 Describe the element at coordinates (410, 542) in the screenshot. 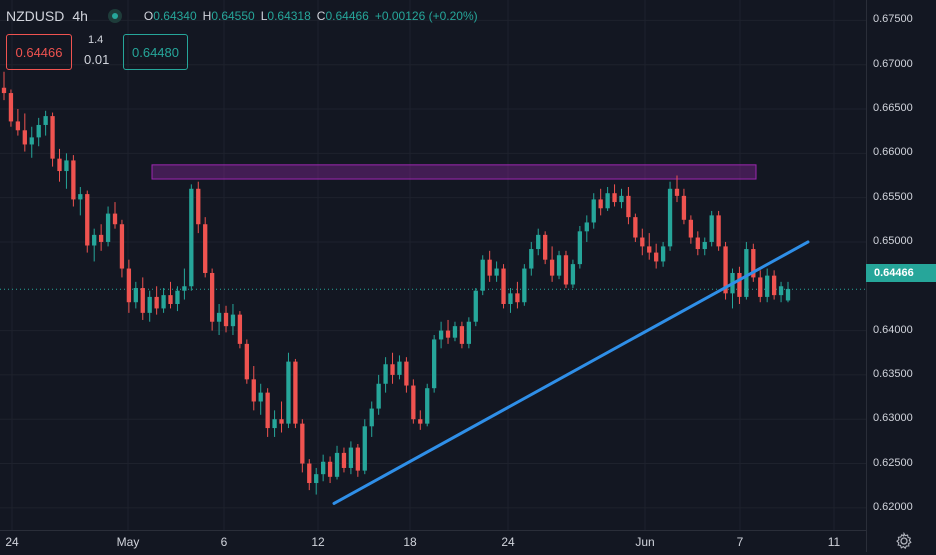

I see `time-tick-label: 18` at that location.